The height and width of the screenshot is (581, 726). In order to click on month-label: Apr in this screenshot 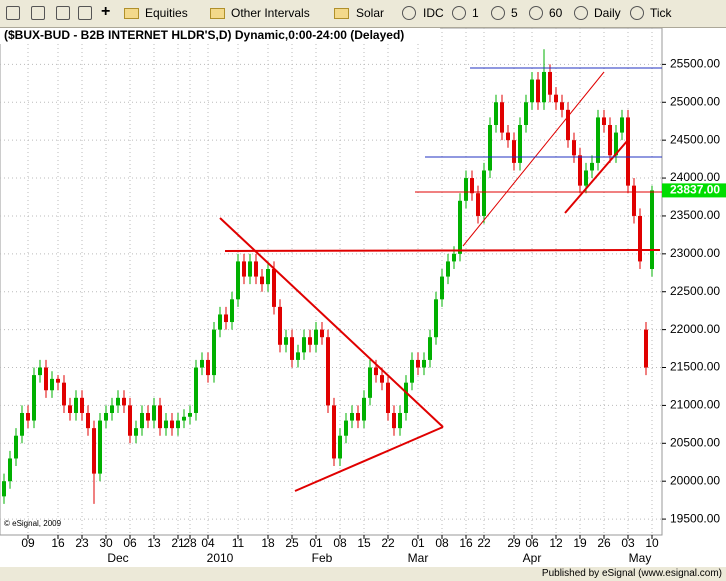, I will do `click(532, 558)`.